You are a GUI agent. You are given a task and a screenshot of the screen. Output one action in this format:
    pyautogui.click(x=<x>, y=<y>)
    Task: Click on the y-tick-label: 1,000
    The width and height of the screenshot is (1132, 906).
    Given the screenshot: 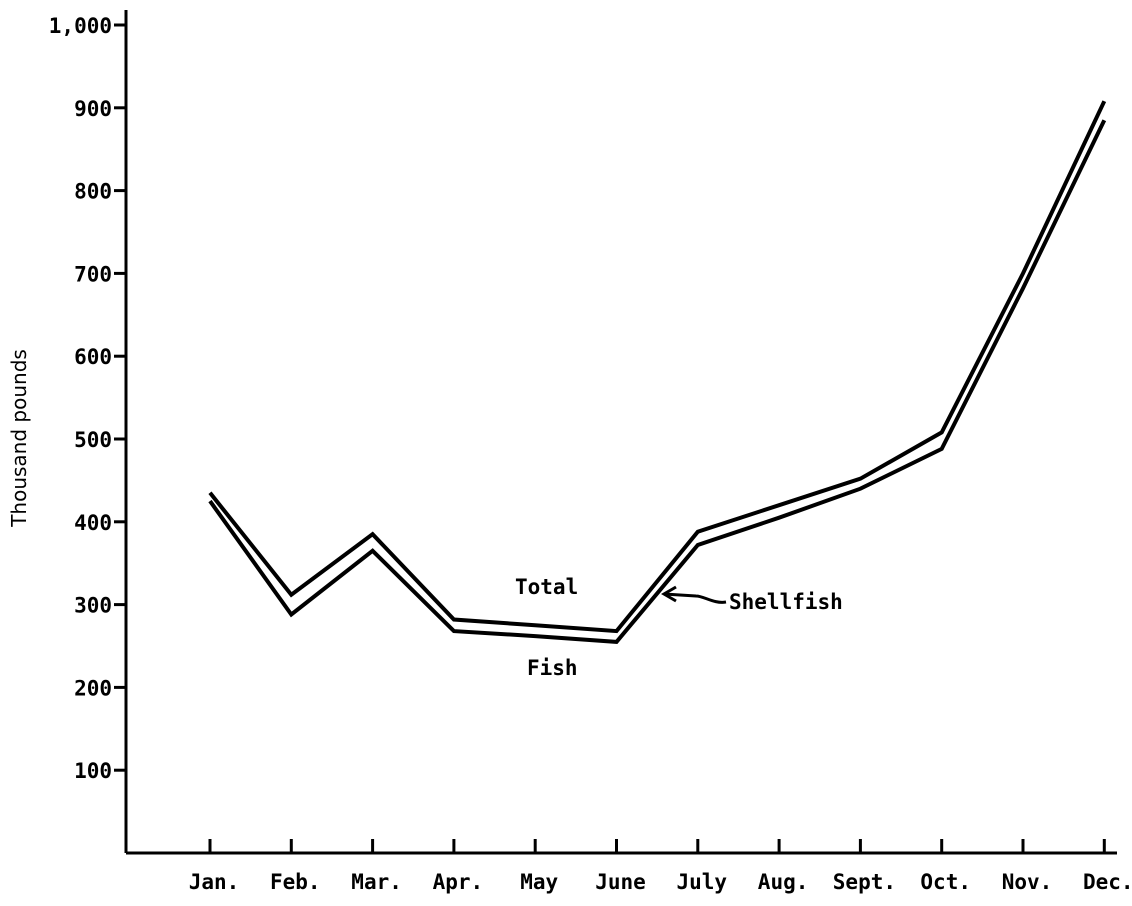 What is the action you would take?
    pyautogui.click(x=80, y=26)
    